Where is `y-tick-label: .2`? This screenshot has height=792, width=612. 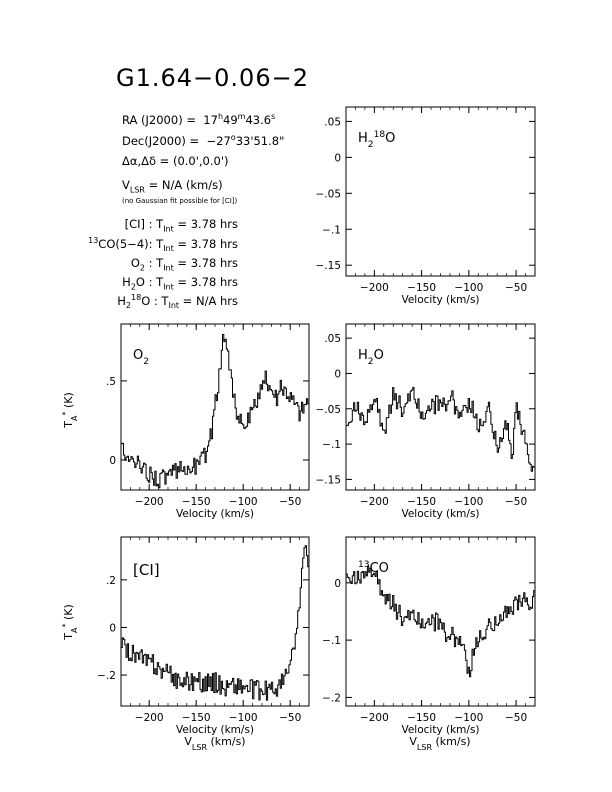
y-tick-label: .2 is located at coordinates (111, 581).